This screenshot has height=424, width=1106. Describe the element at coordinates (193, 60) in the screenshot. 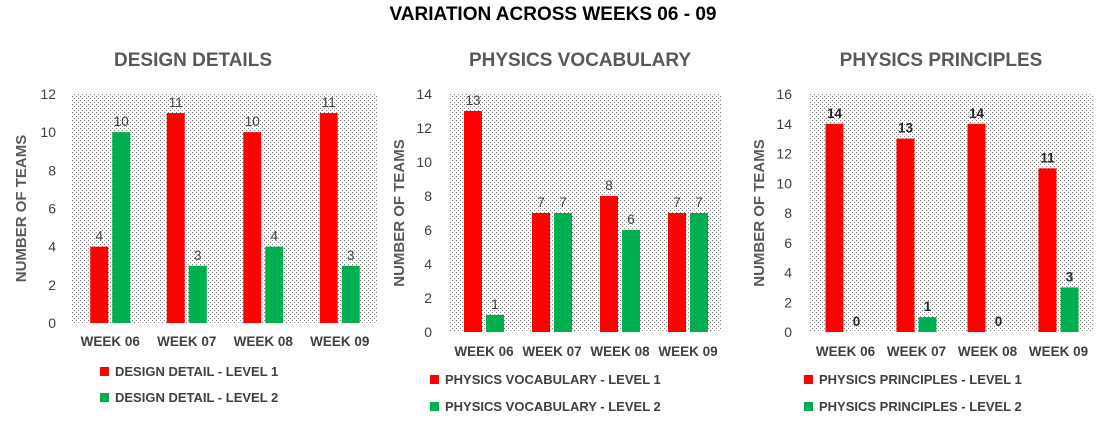

I see `chart-title: DESIGN DETAILS` at that location.